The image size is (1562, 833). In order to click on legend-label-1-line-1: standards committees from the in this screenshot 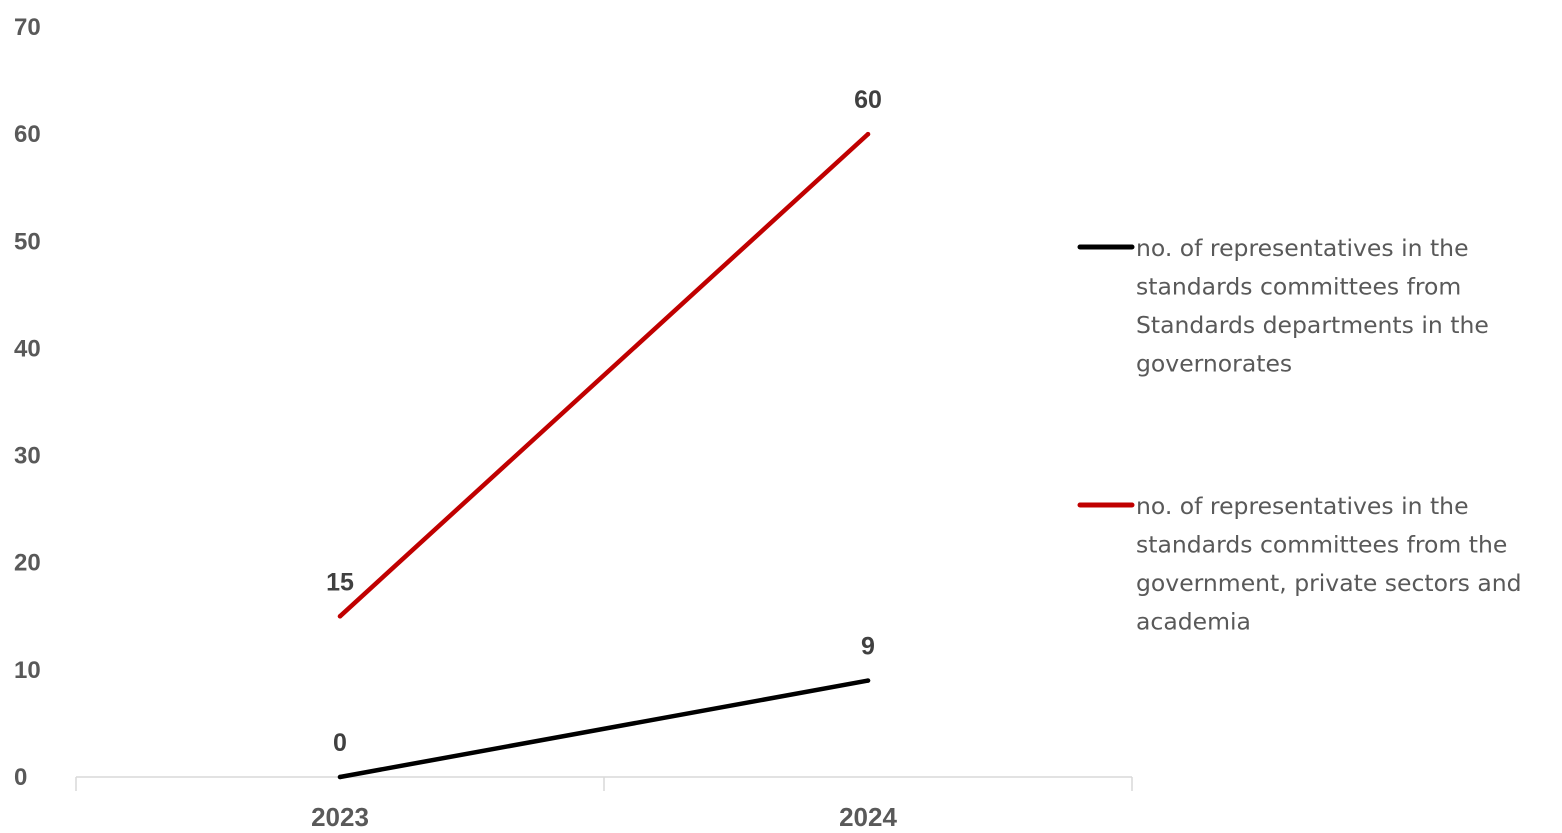, I will do `click(1321, 545)`.